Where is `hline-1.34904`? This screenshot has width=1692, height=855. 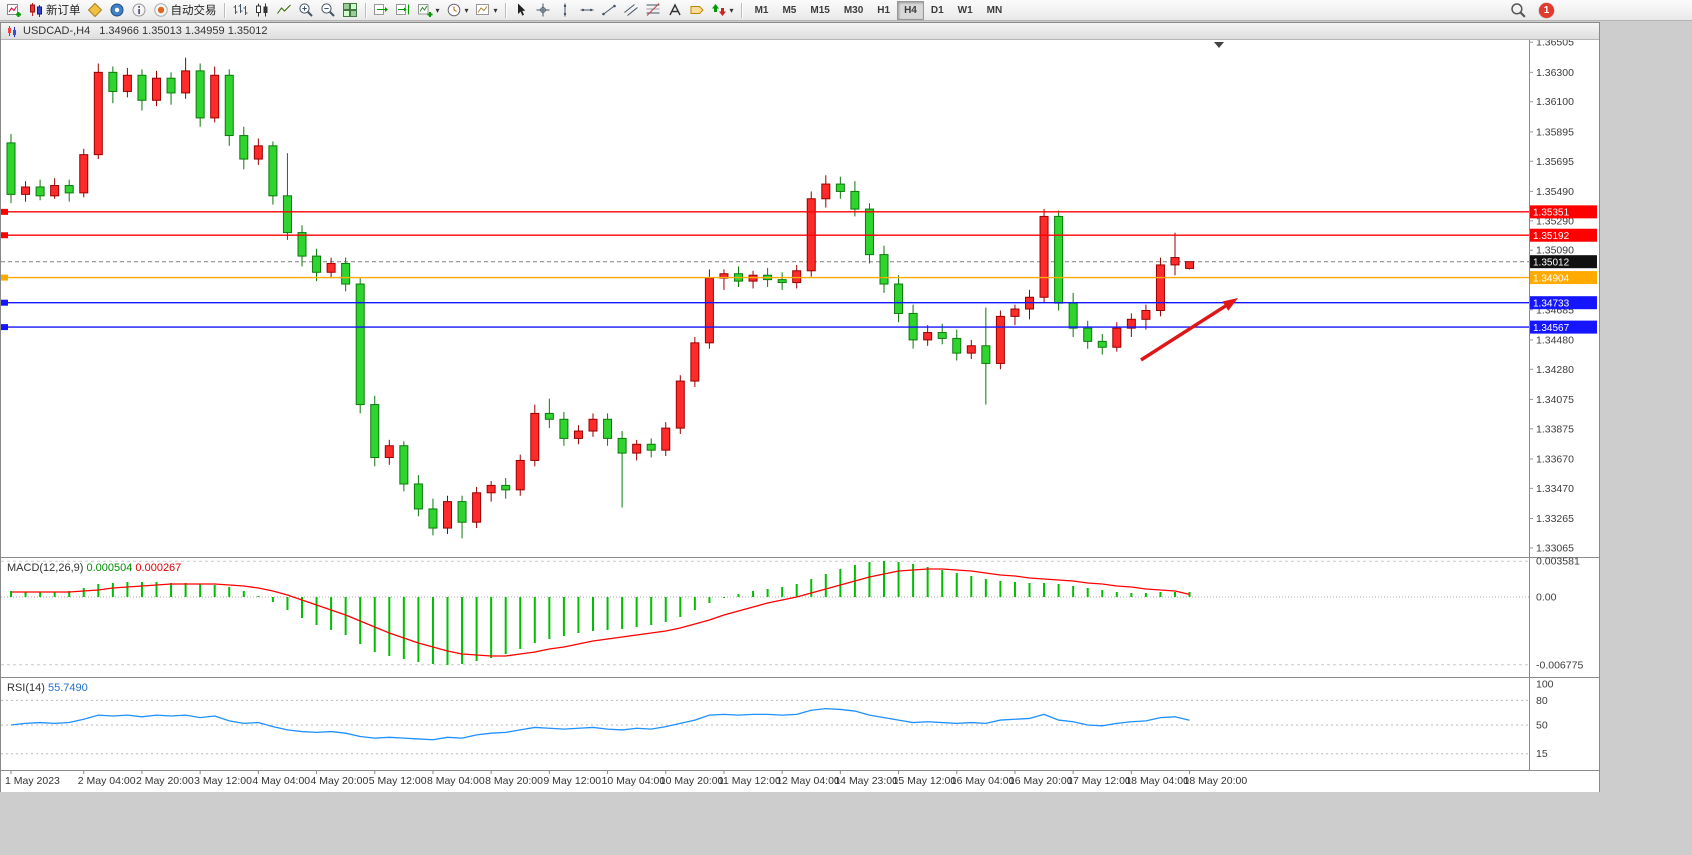 hline-1.34904 is located at coordinates (765, 277).